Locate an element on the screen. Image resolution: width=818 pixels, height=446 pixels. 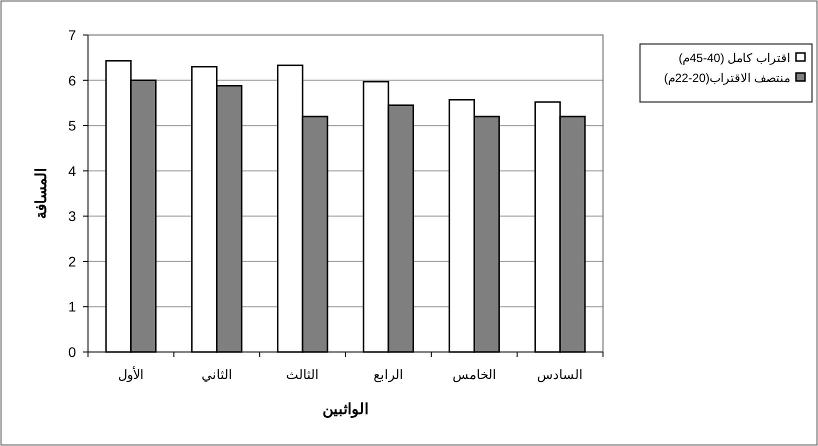
y-tick-label: 0 is located at coordinates (72, 352).